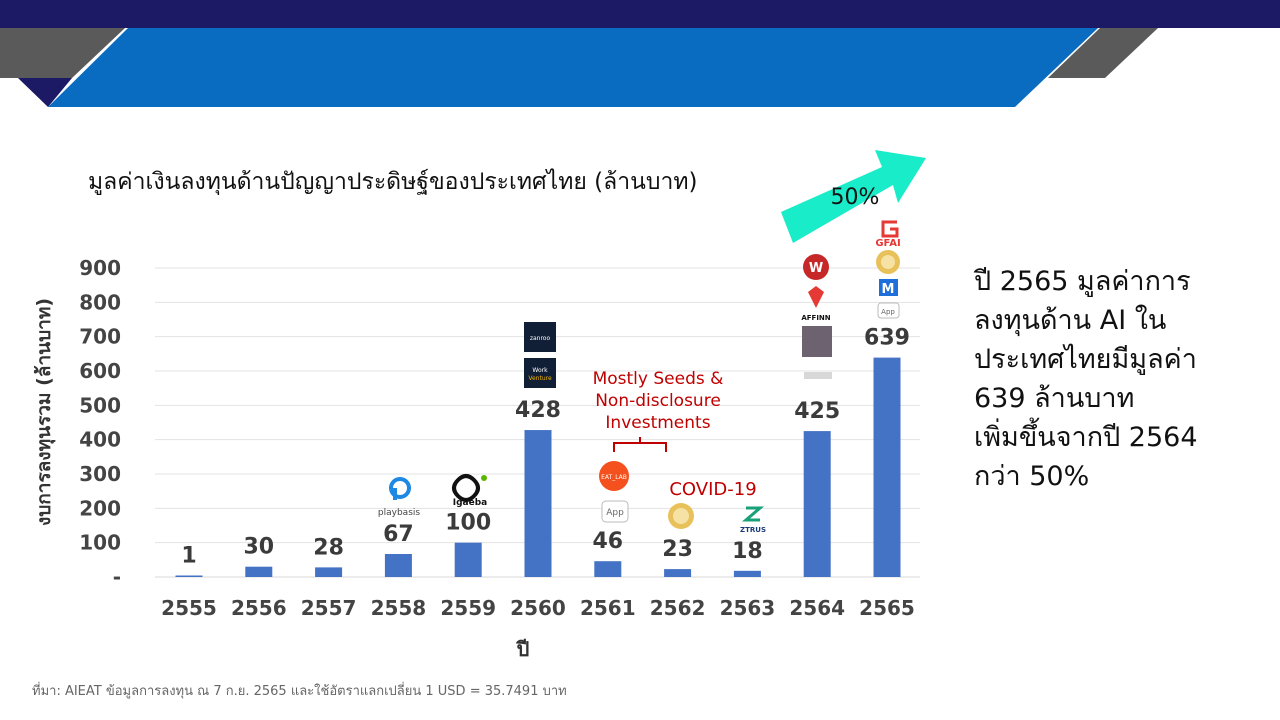 The width and height of the screenshot is (1280, 720). Describe the element at coordinates (658, 379) in the screenshot. I see `seed-note-line-1: Mostly Seeds &` at that location.